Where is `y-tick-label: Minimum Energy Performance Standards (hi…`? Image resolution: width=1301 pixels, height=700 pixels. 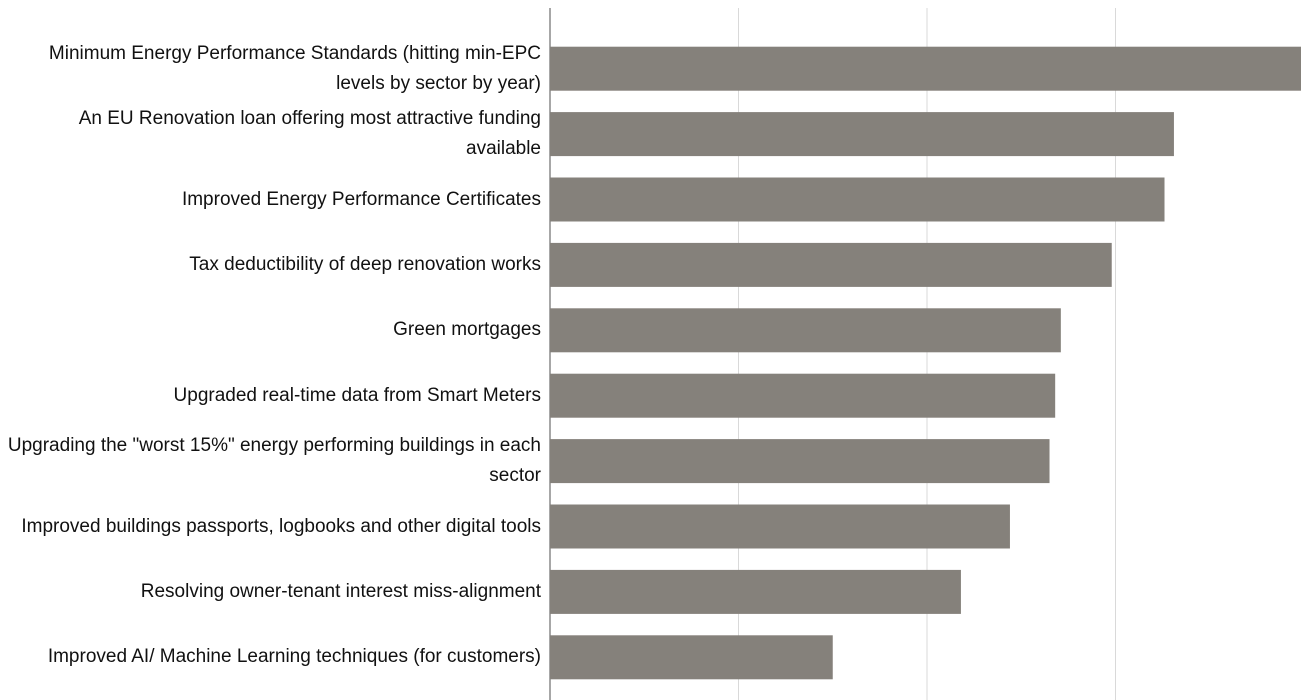 y-tick-label: Minimum Energy Performance Standards (hi… is located at coordinates (294, 68).